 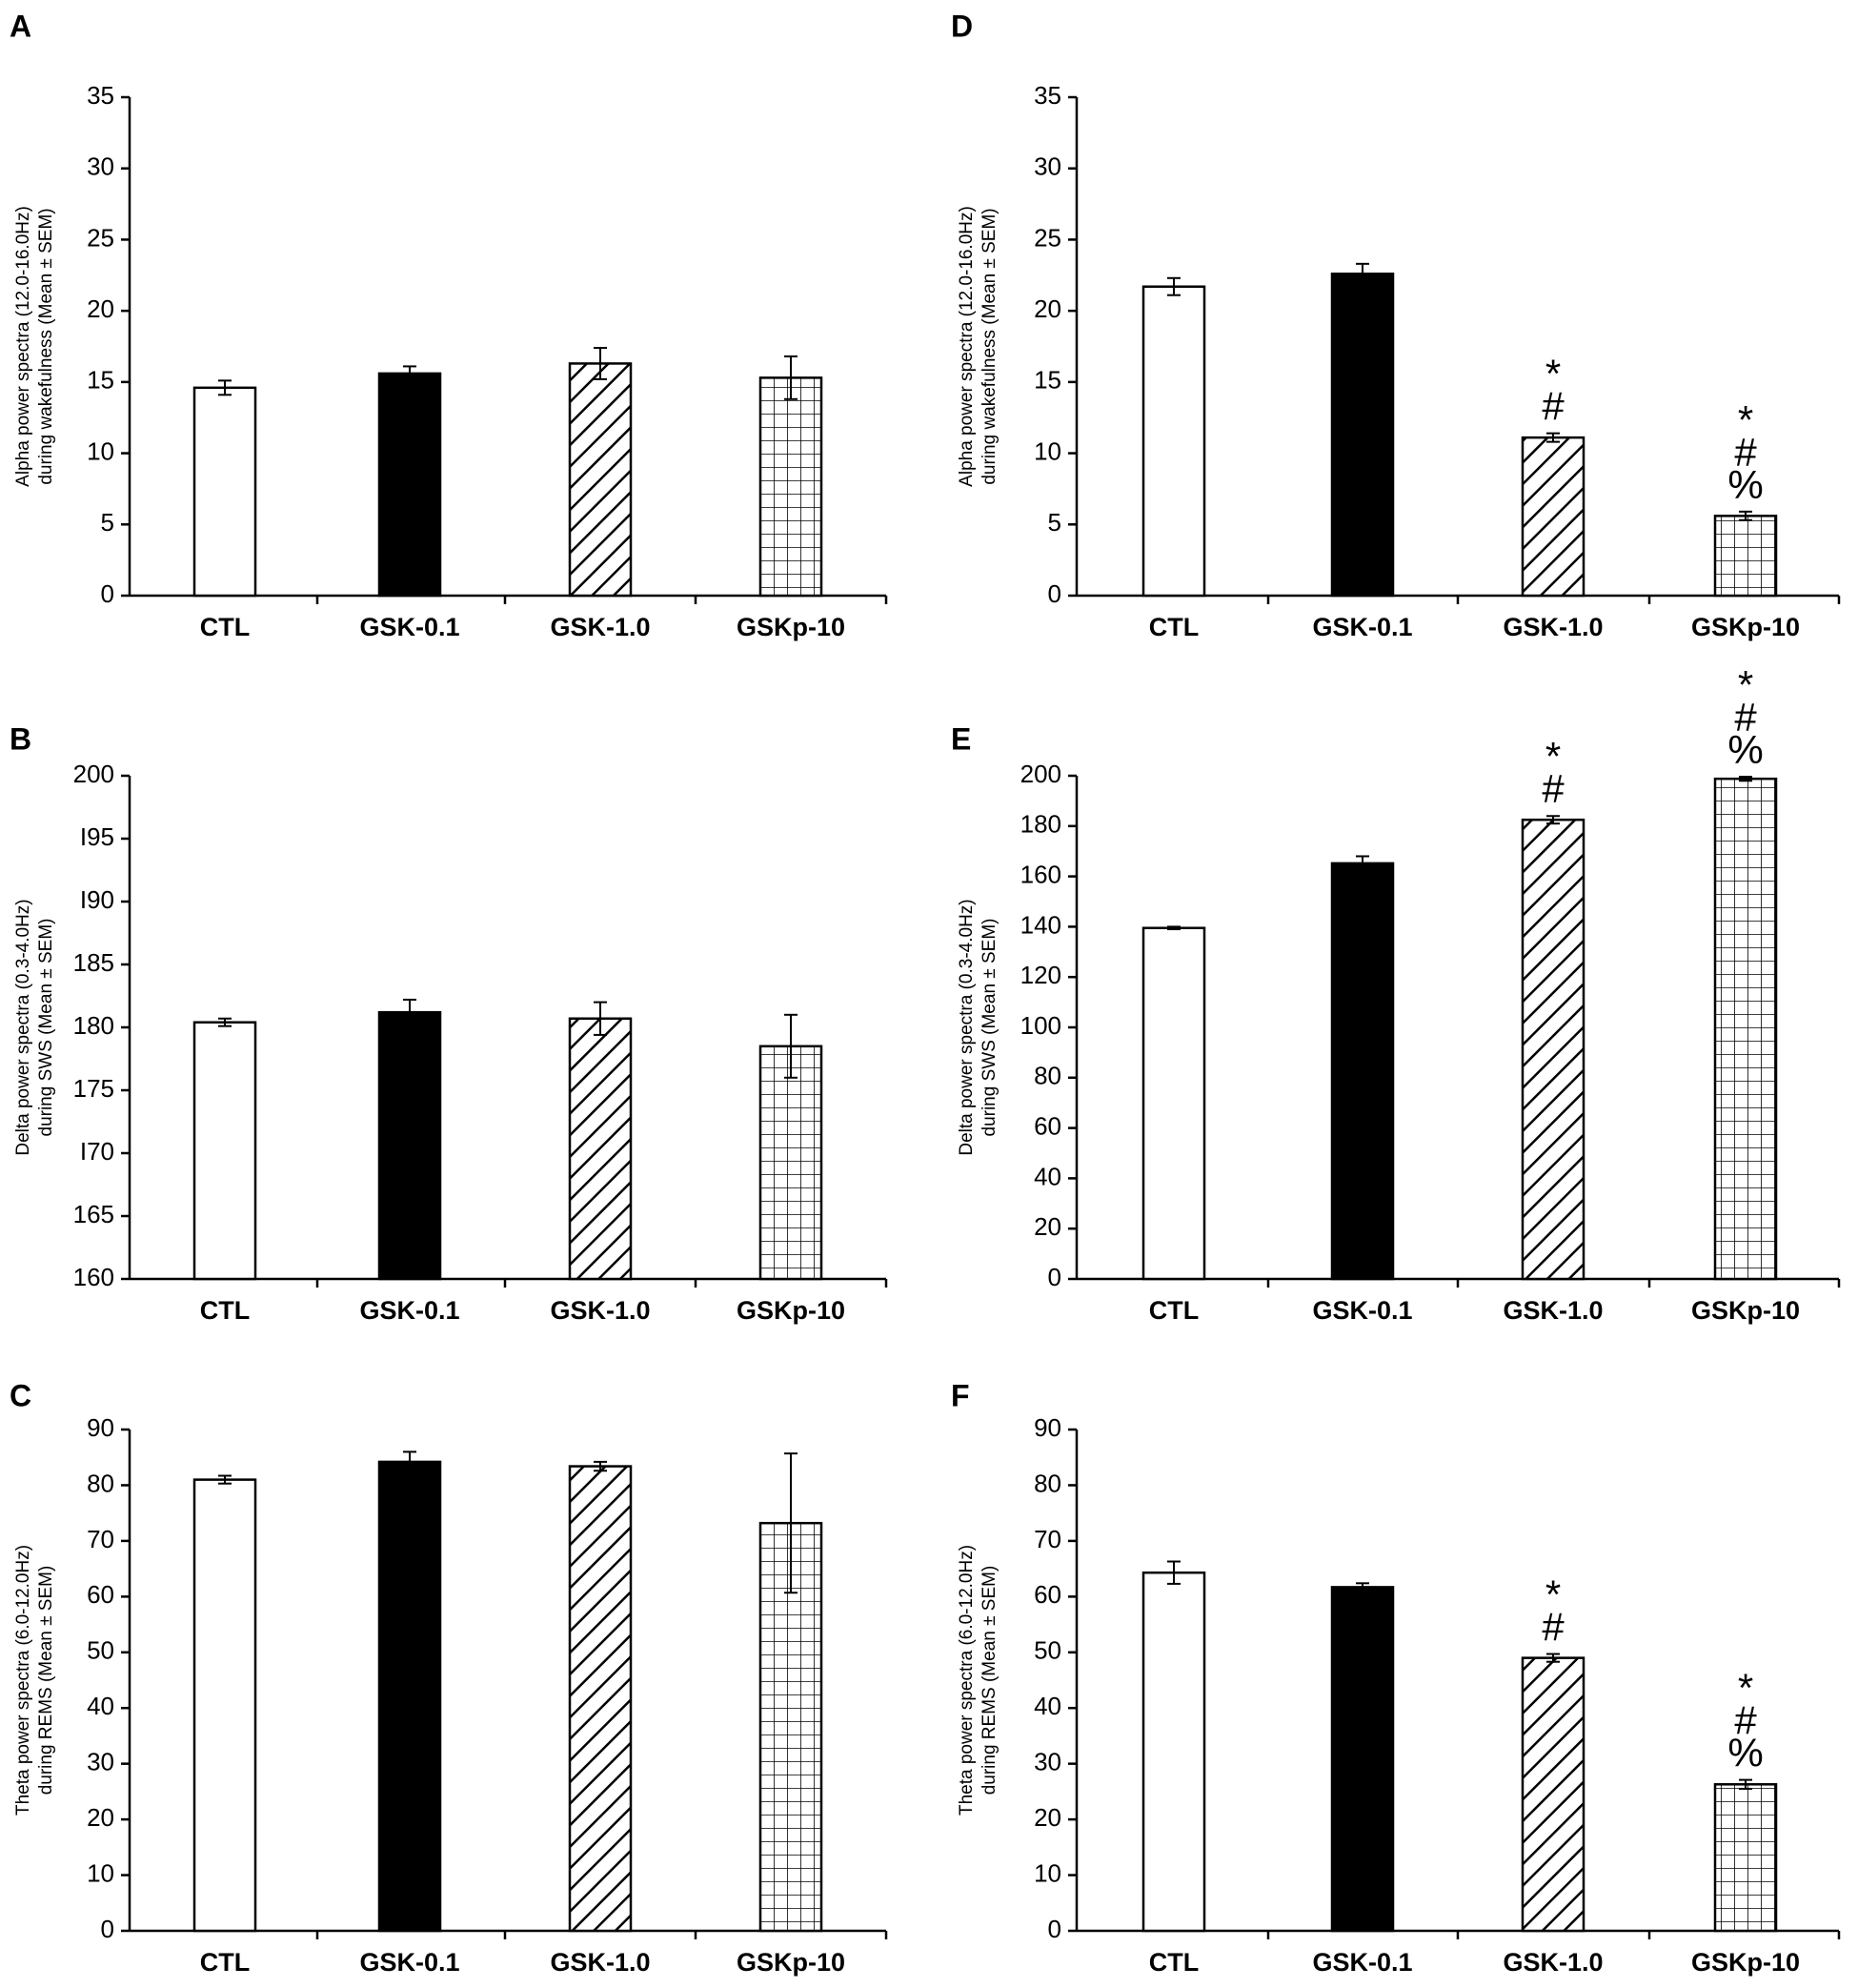 I want to click on panel-letter: B, so click(x=20, y=738).